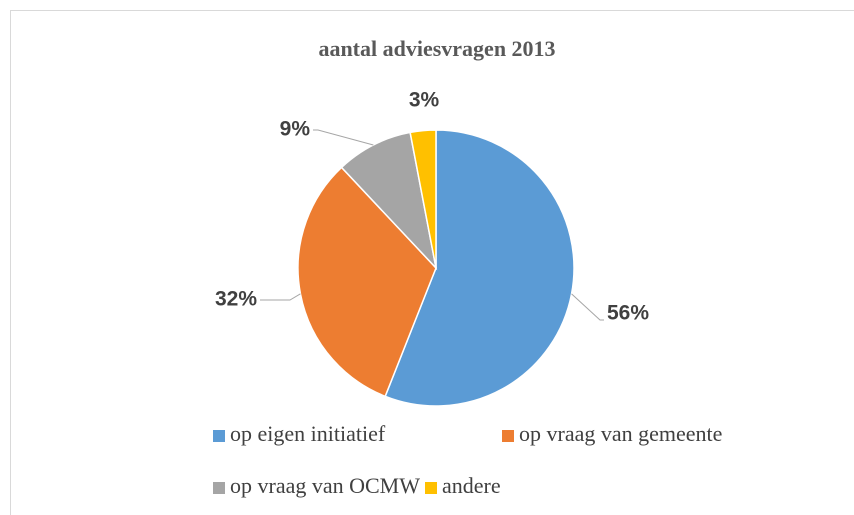 This screenshot has width=854, height=515. I want to click on legend-label: op eigen initiatief, so click(308, 433).